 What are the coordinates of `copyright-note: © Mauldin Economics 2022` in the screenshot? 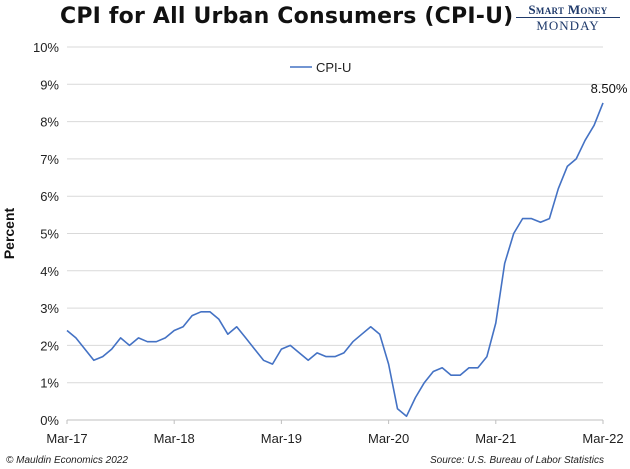 It's located at (67, 460).